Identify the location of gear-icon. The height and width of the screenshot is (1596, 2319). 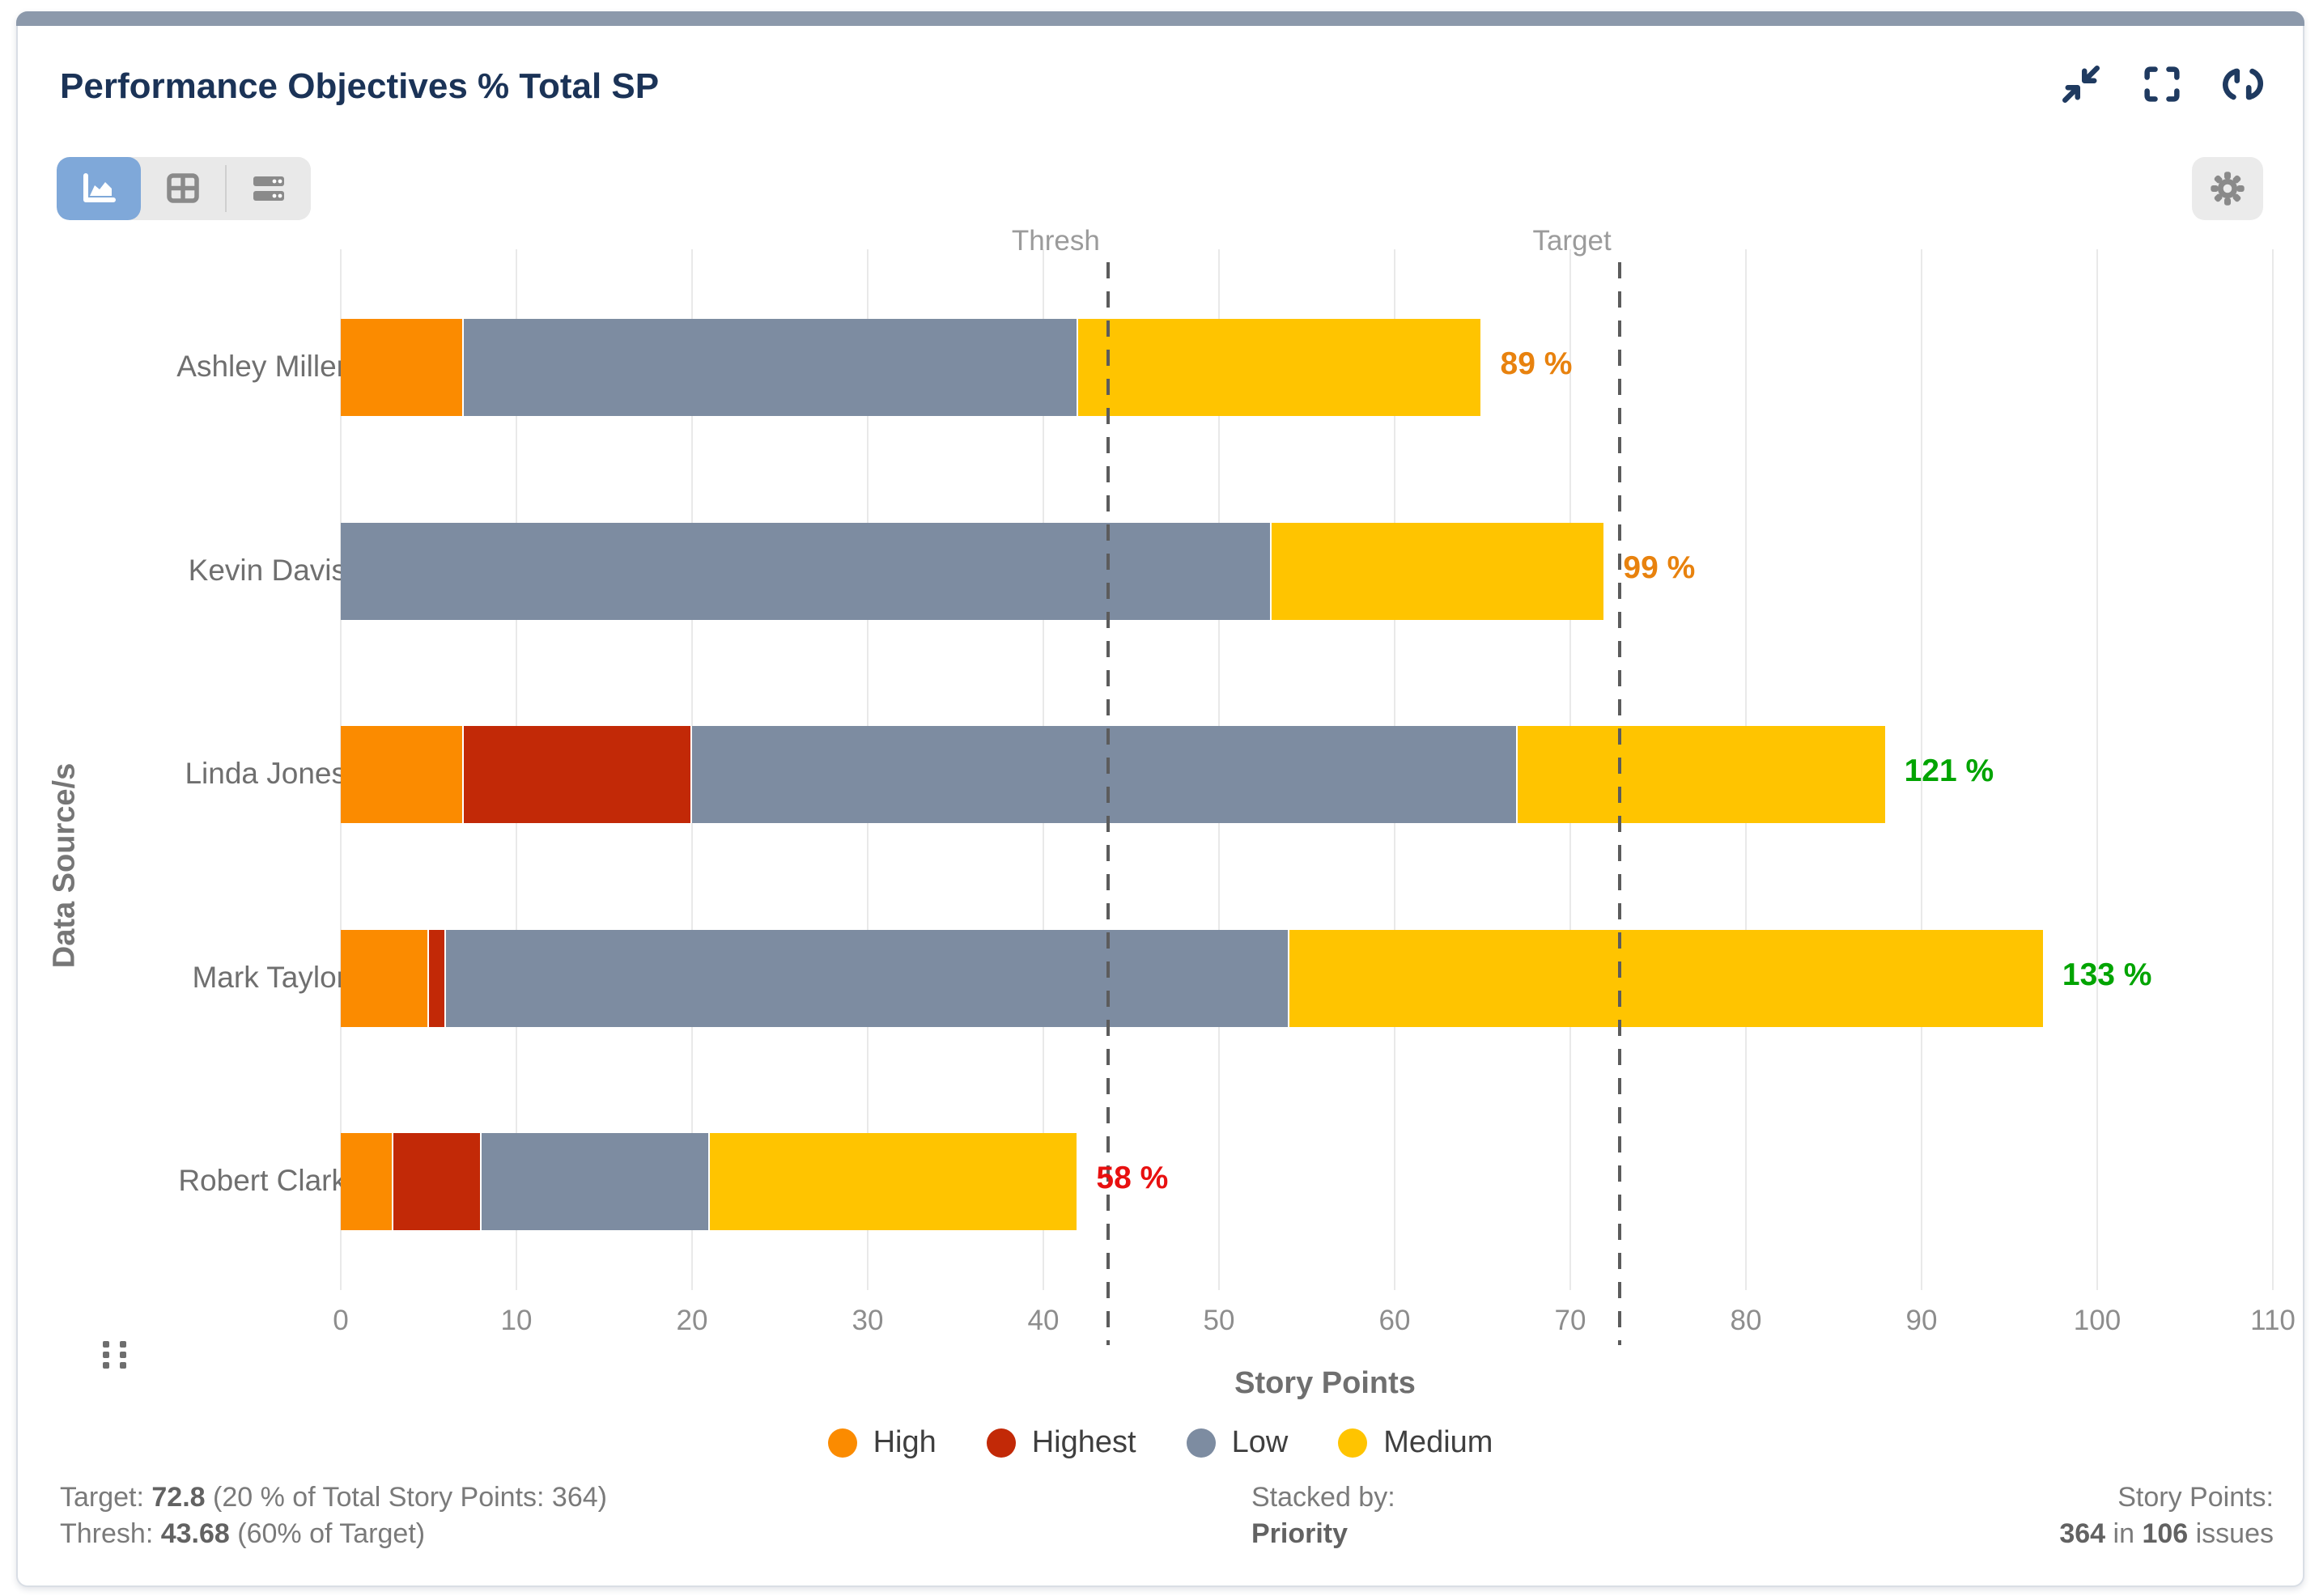
(2227, 189).